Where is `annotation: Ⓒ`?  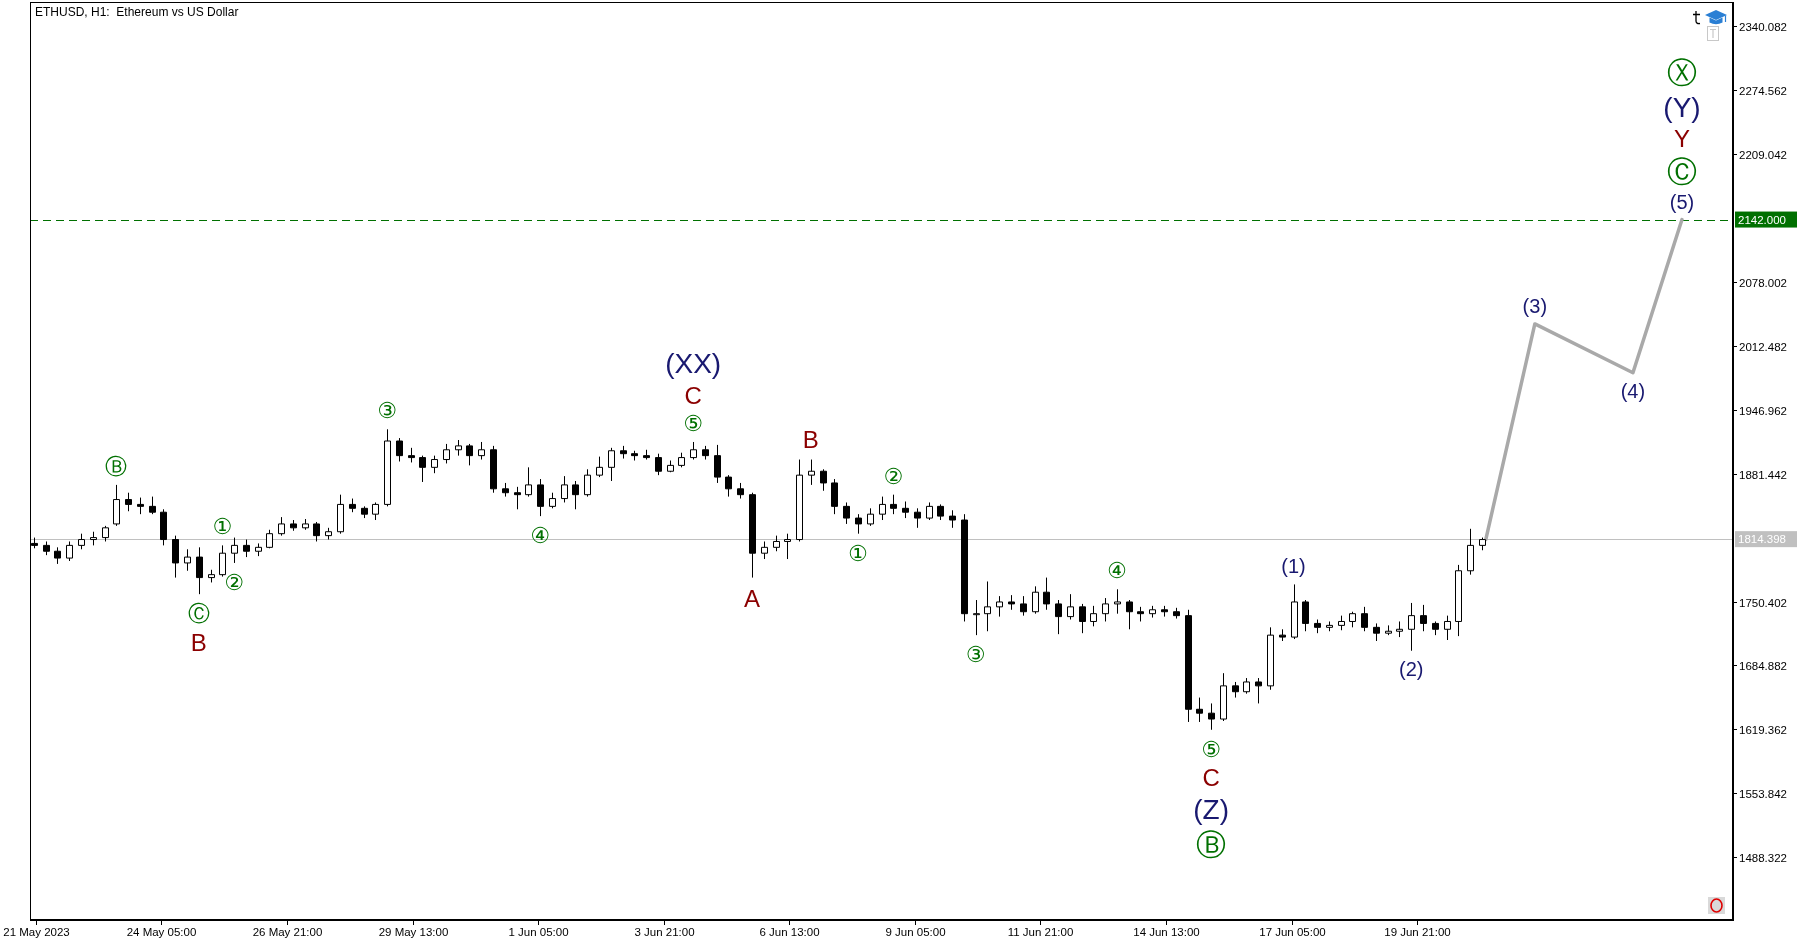
annotation: Ⓒ is located at coordinates (198, 613).